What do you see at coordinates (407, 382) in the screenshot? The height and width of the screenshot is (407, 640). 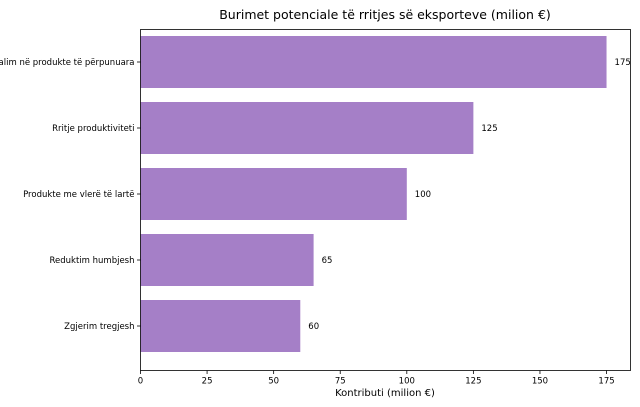 I see `x-tick-label: 100` at bounding box center [407, 382].